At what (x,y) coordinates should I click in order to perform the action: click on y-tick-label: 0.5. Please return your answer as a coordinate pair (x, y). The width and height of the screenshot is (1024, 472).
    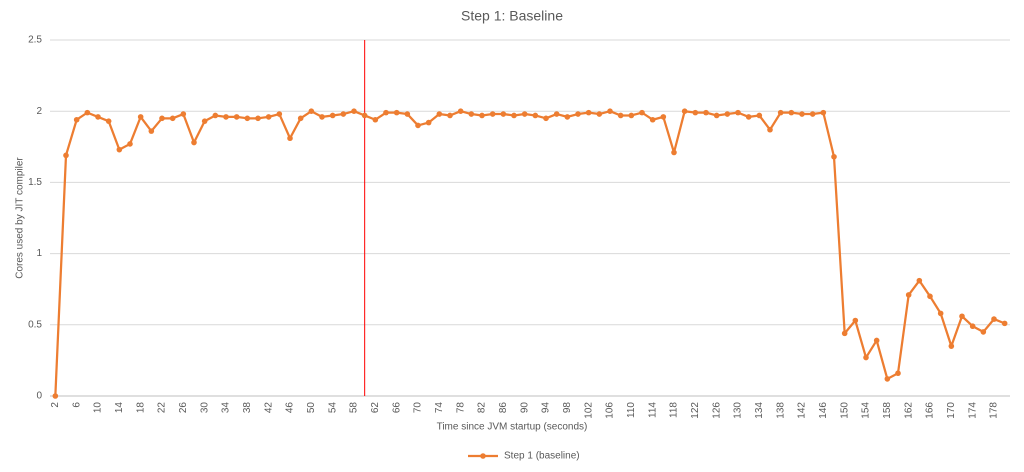
    Looking at the image, I should click on (35, 324).